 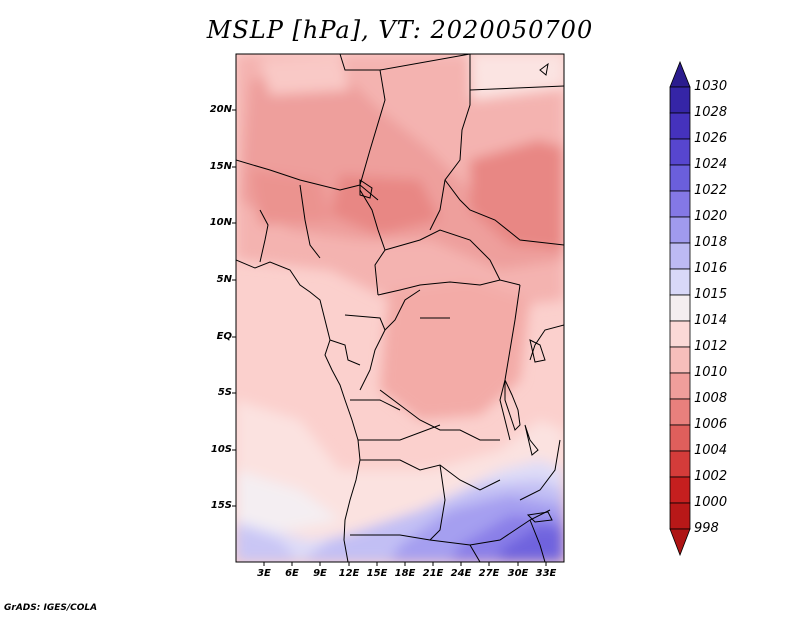 I want to click on lat-label: 20N, so click(x=220, y=109).